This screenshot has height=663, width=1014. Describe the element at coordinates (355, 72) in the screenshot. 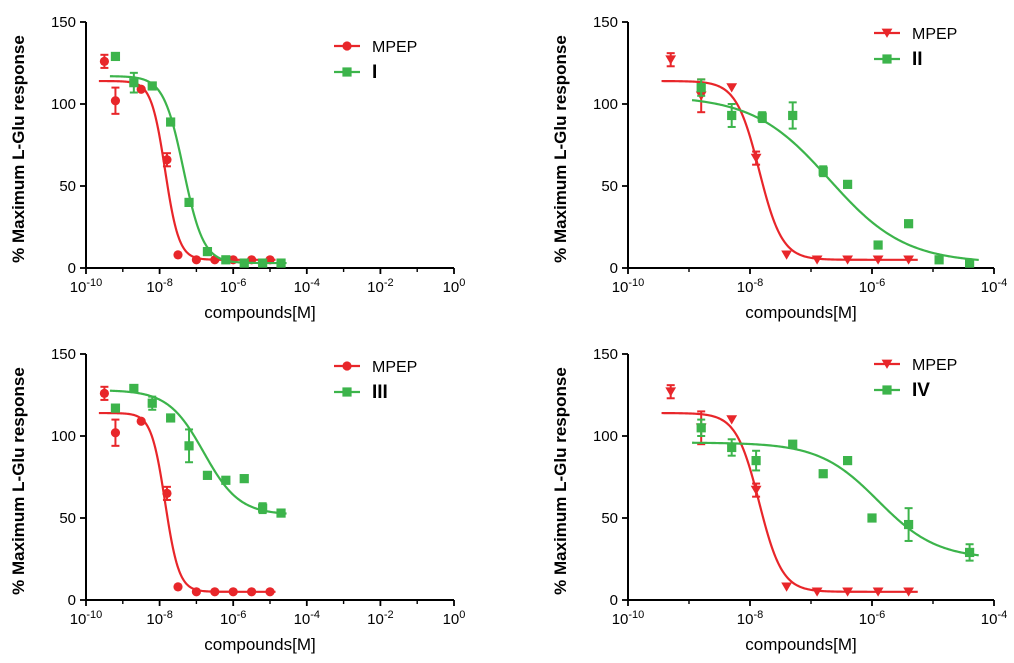

I see `legend-item-i: I` at that location.